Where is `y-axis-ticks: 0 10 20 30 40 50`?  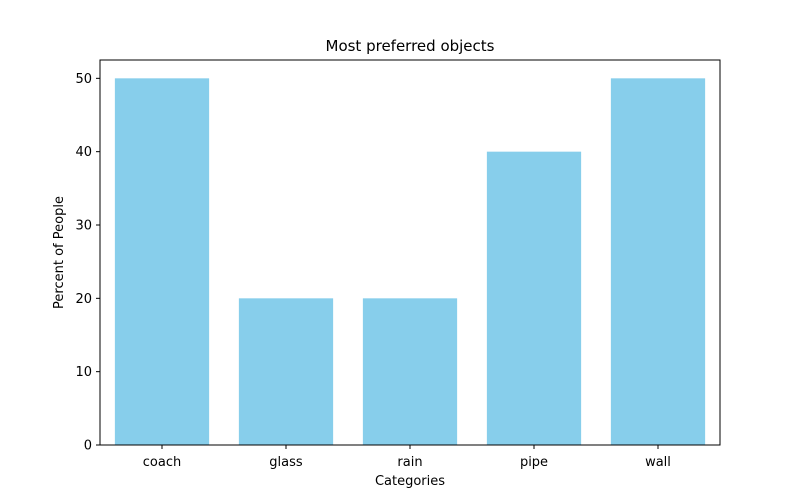
y-axis-ticks: 0 10 20 30 40 50 is located at coordinates (87, 263).